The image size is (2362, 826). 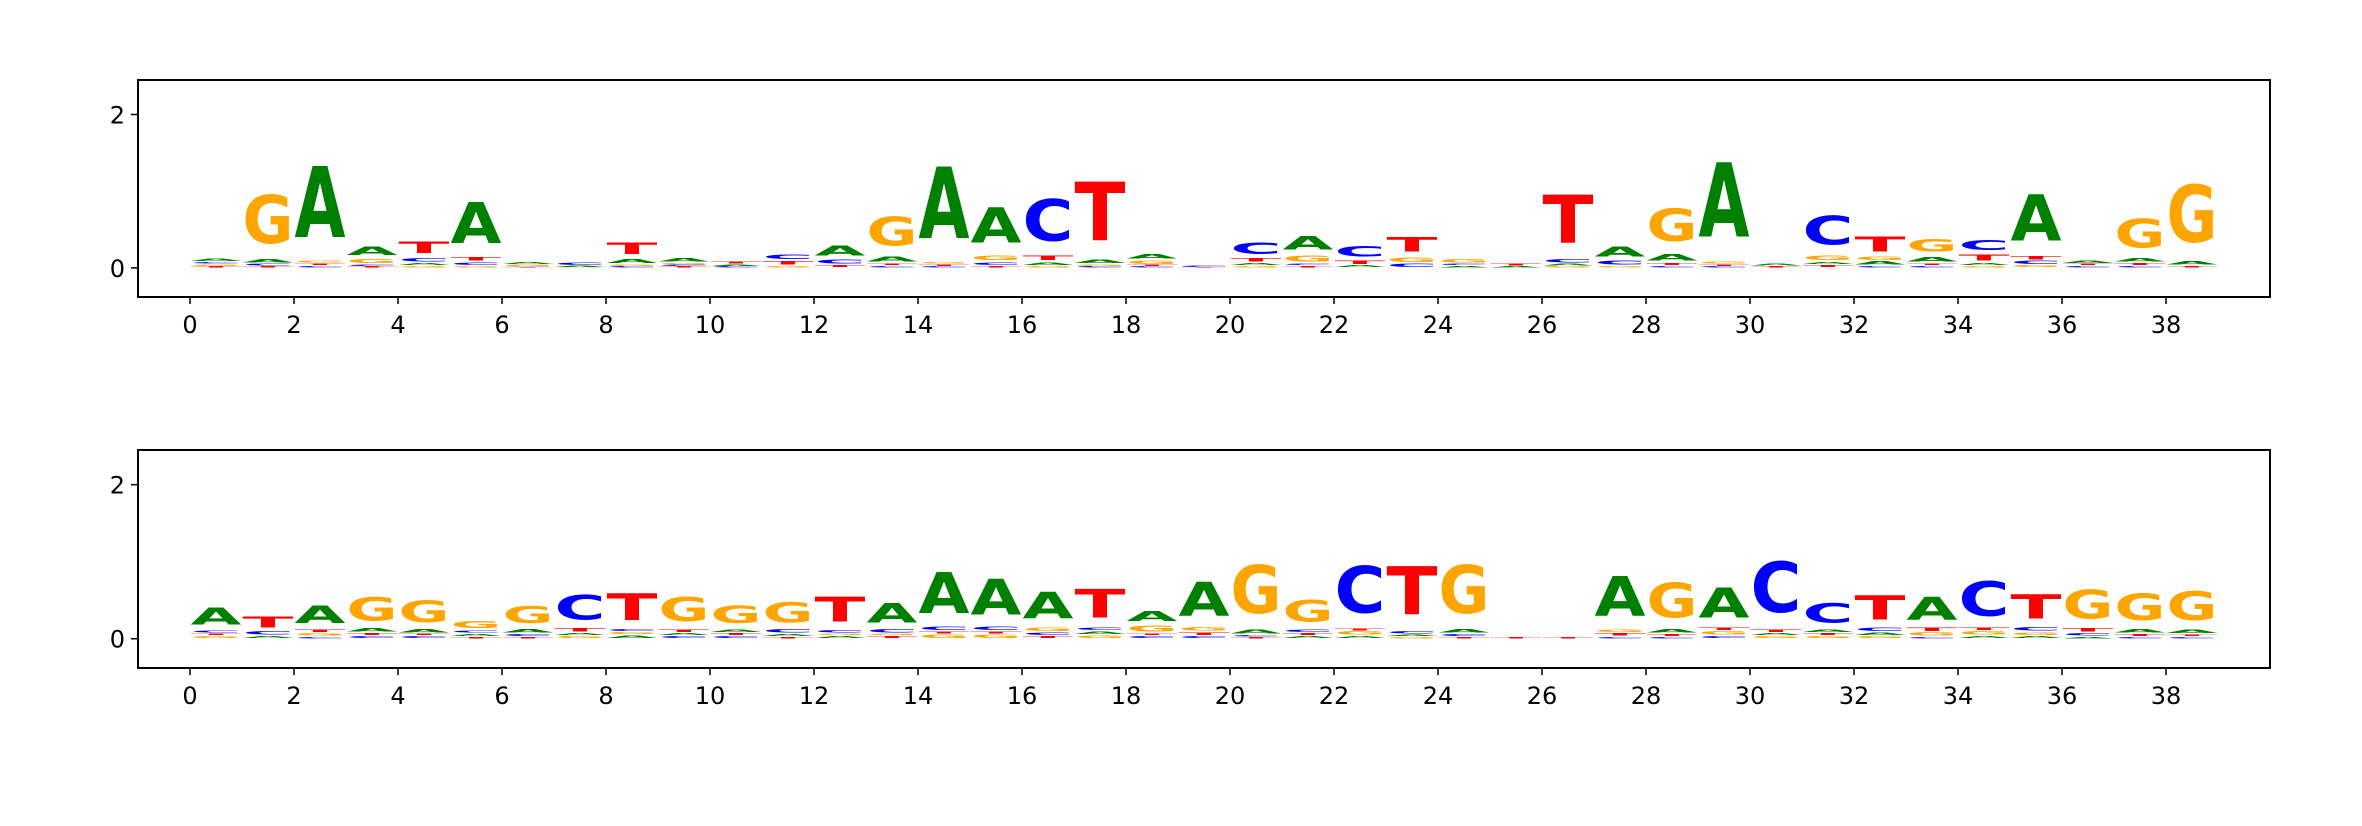 What do you see at coordinates (710, 696) in the screenshot?
I see `x-tick-label: 10` at bounding box center [710, 696].